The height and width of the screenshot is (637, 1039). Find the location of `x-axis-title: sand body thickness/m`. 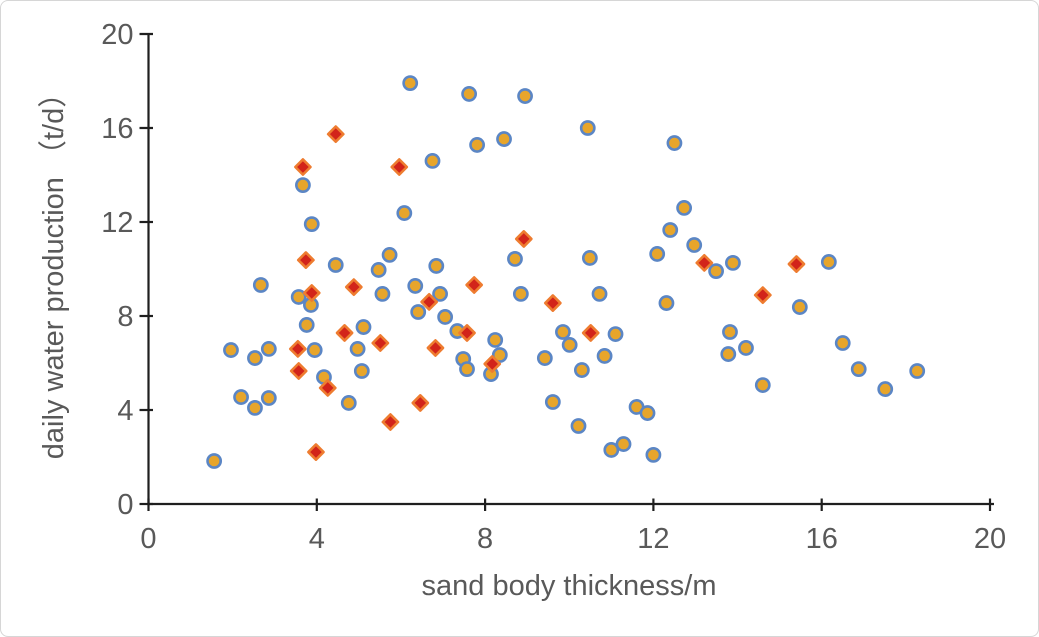

x-axis-title: sand body thickness/m is located at coordinates (569, 586).